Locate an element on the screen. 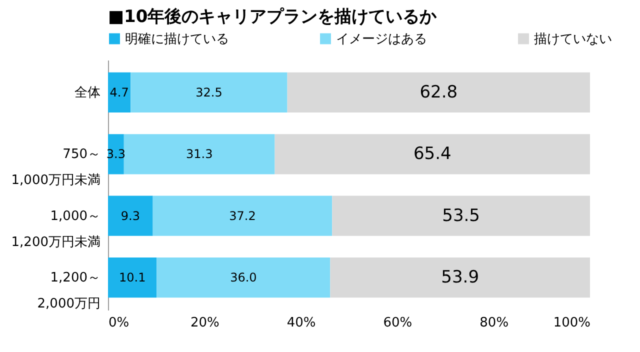 This screenshot has height=352, width=640. legend-label: イメージはある is located at coordinates (381, 39).